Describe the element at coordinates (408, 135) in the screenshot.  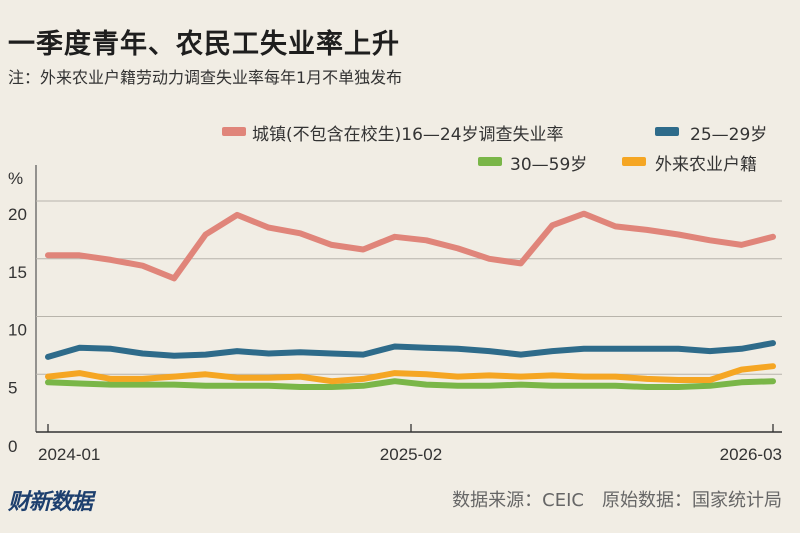
I see `legend-label-youth: 城镇(不包含在校生)16—24岁调查失业率` at that location.